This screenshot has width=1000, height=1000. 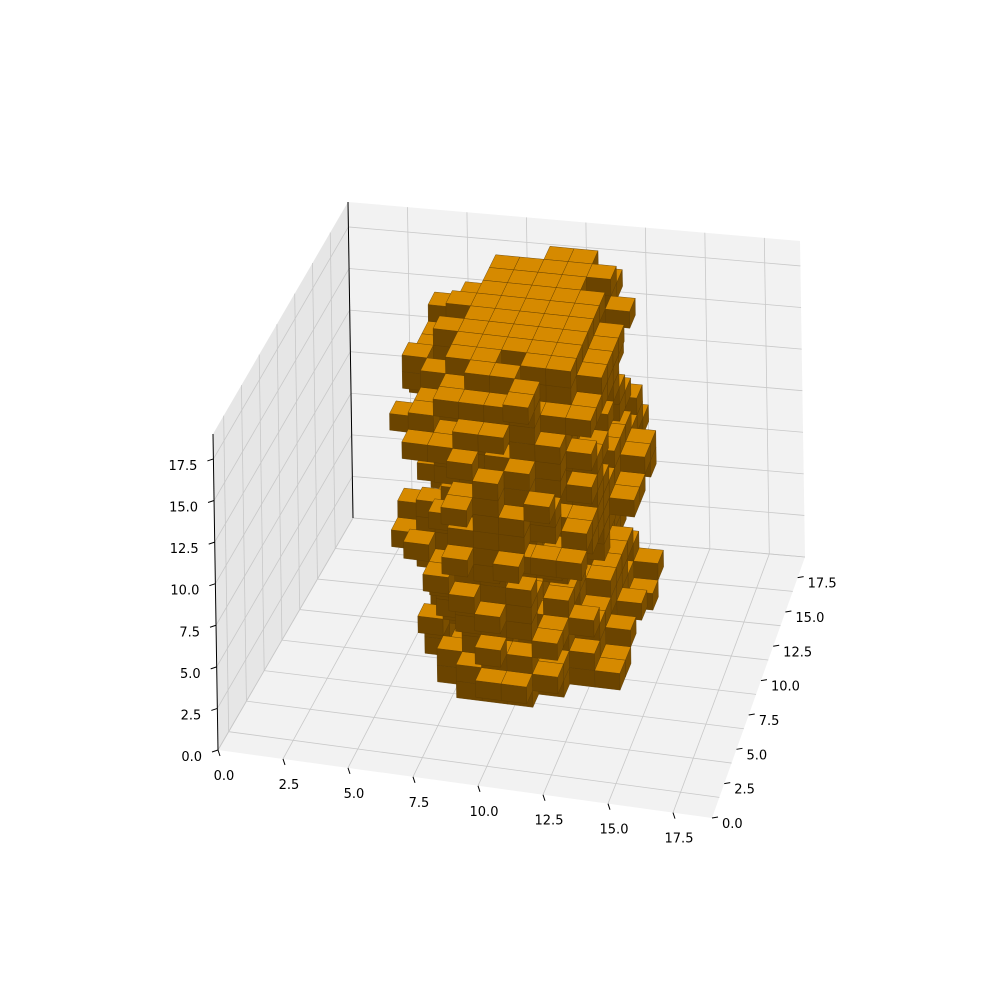 I want to click on voxel-body, so click(x=526, y=477).